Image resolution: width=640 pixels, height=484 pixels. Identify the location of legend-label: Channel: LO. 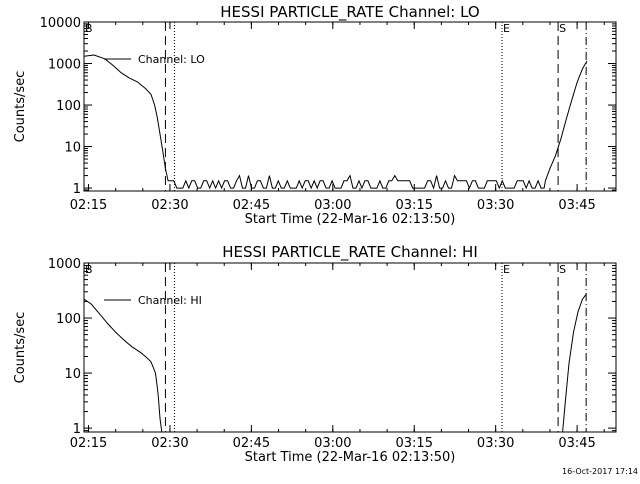
(171, 59).